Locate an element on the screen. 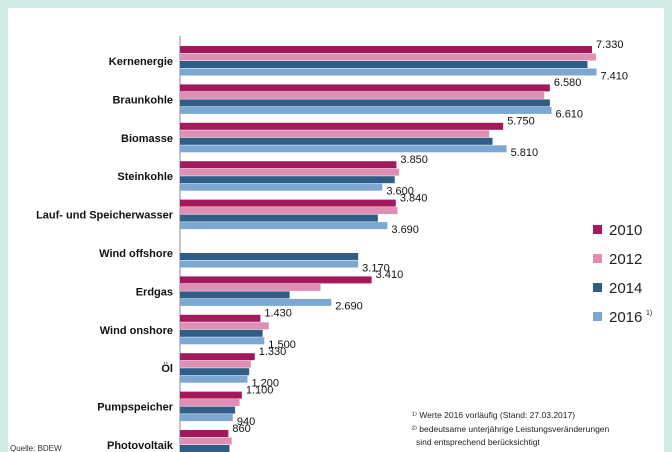  data-label-wind-onshore-2010: 1.430 is located at coordinates (278, 314).